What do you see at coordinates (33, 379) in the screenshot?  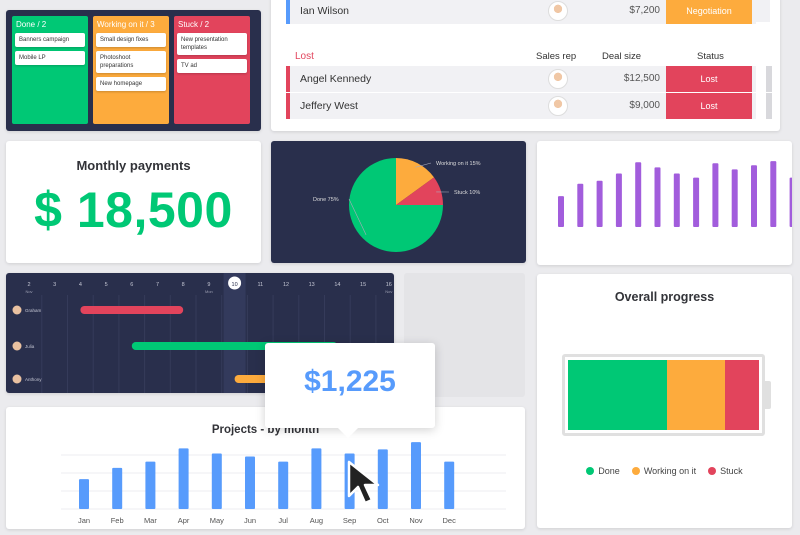 I see `person-name: Anthony` at bounding box center [33, 379].